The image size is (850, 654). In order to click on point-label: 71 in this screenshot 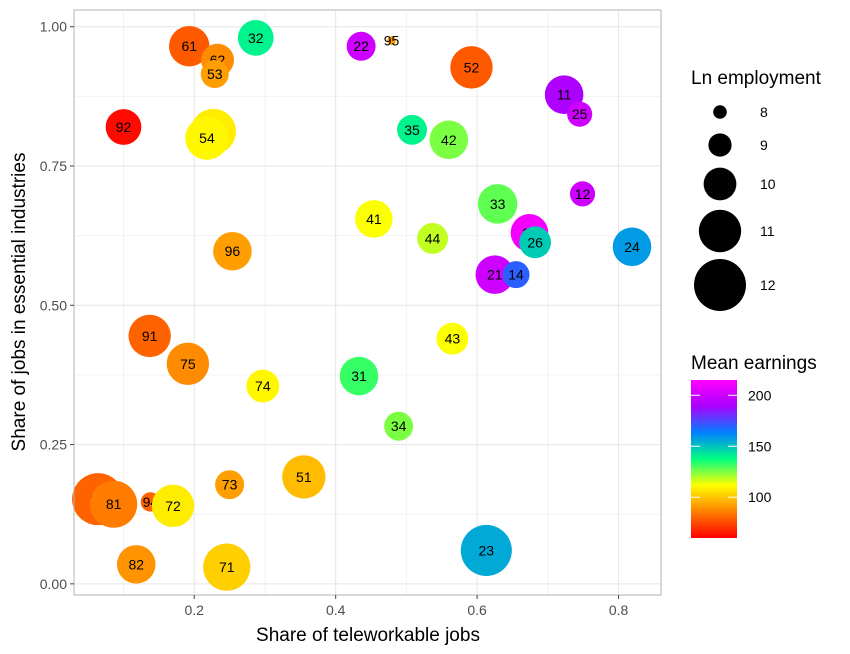, I will do `click(227, 567)`.